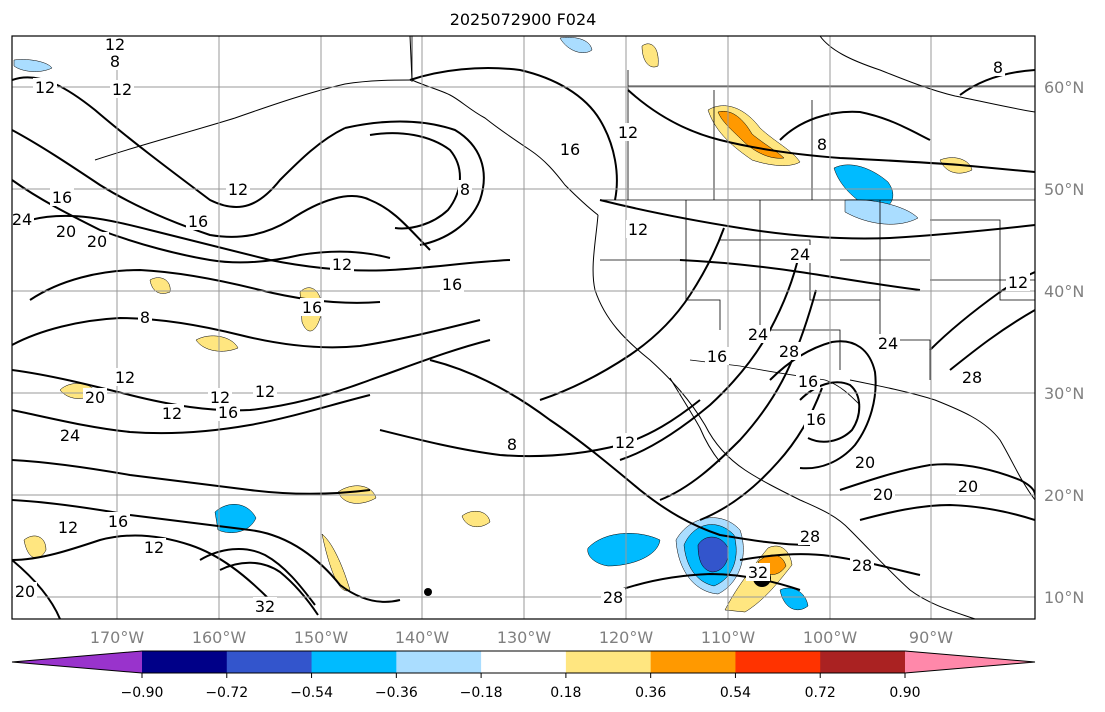  I want to click on longitude-label: 160°W, so click(219, 637).